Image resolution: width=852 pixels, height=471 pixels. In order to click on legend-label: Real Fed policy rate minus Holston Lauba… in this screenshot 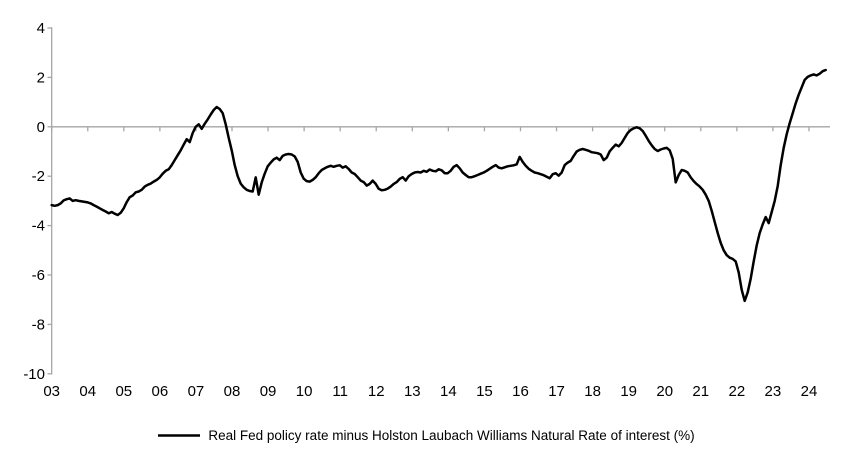, I will do `click(451, 435)`.